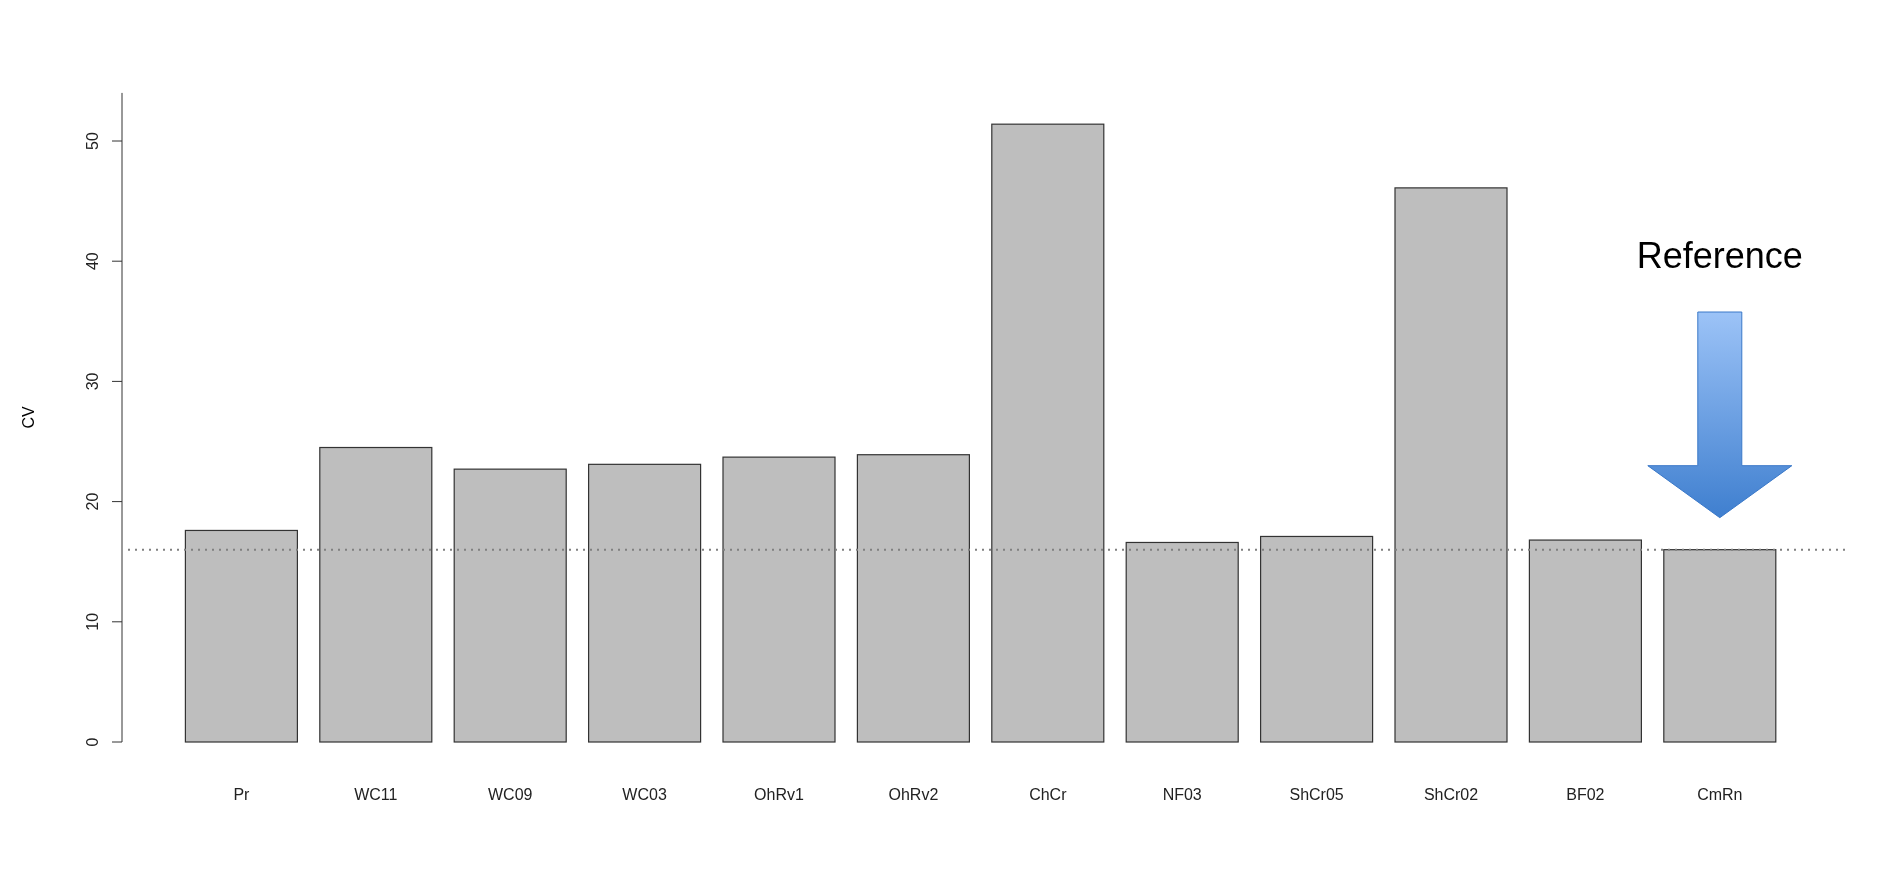 Image resolution: width=1881 pixels, height=874 pixels. Describe the element at coordinates (1048, 794) in the screenshot. I see `x-tick-label: ChCr` at that location.